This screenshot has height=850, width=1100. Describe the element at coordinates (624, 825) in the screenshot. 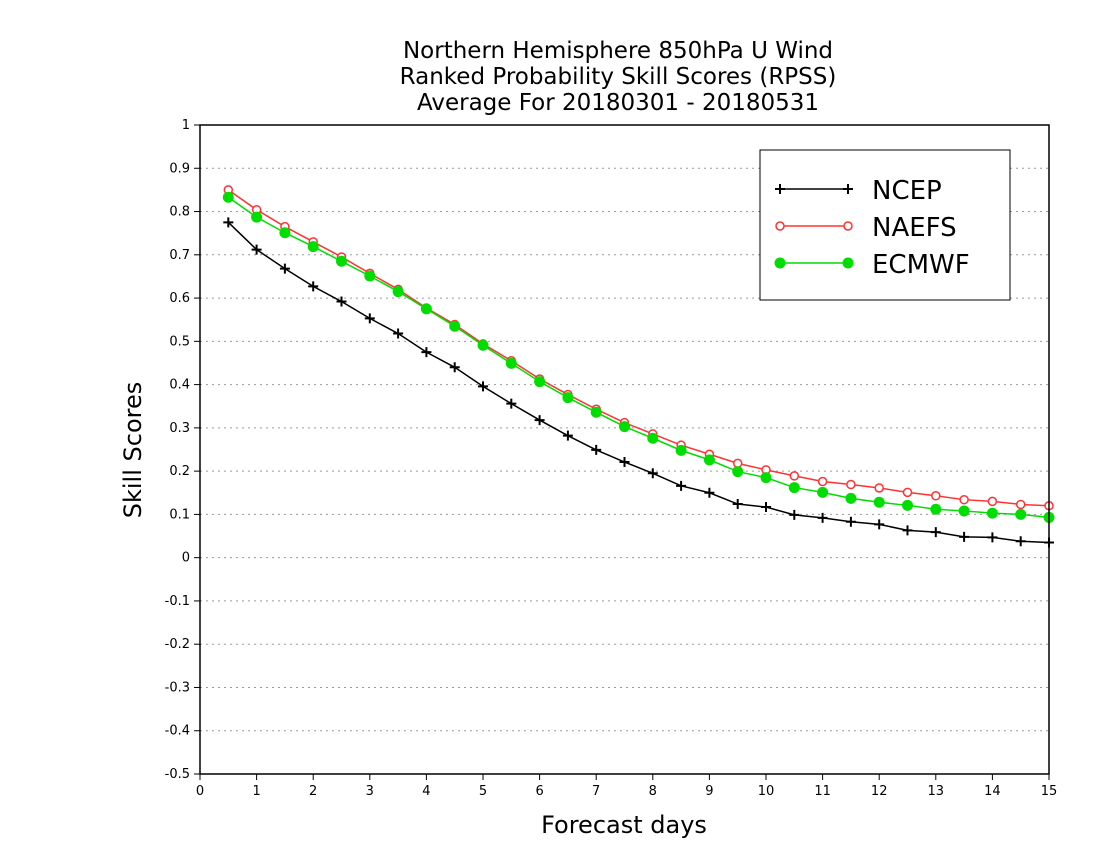

I see `x-axis-label: Forecast days` at that location.